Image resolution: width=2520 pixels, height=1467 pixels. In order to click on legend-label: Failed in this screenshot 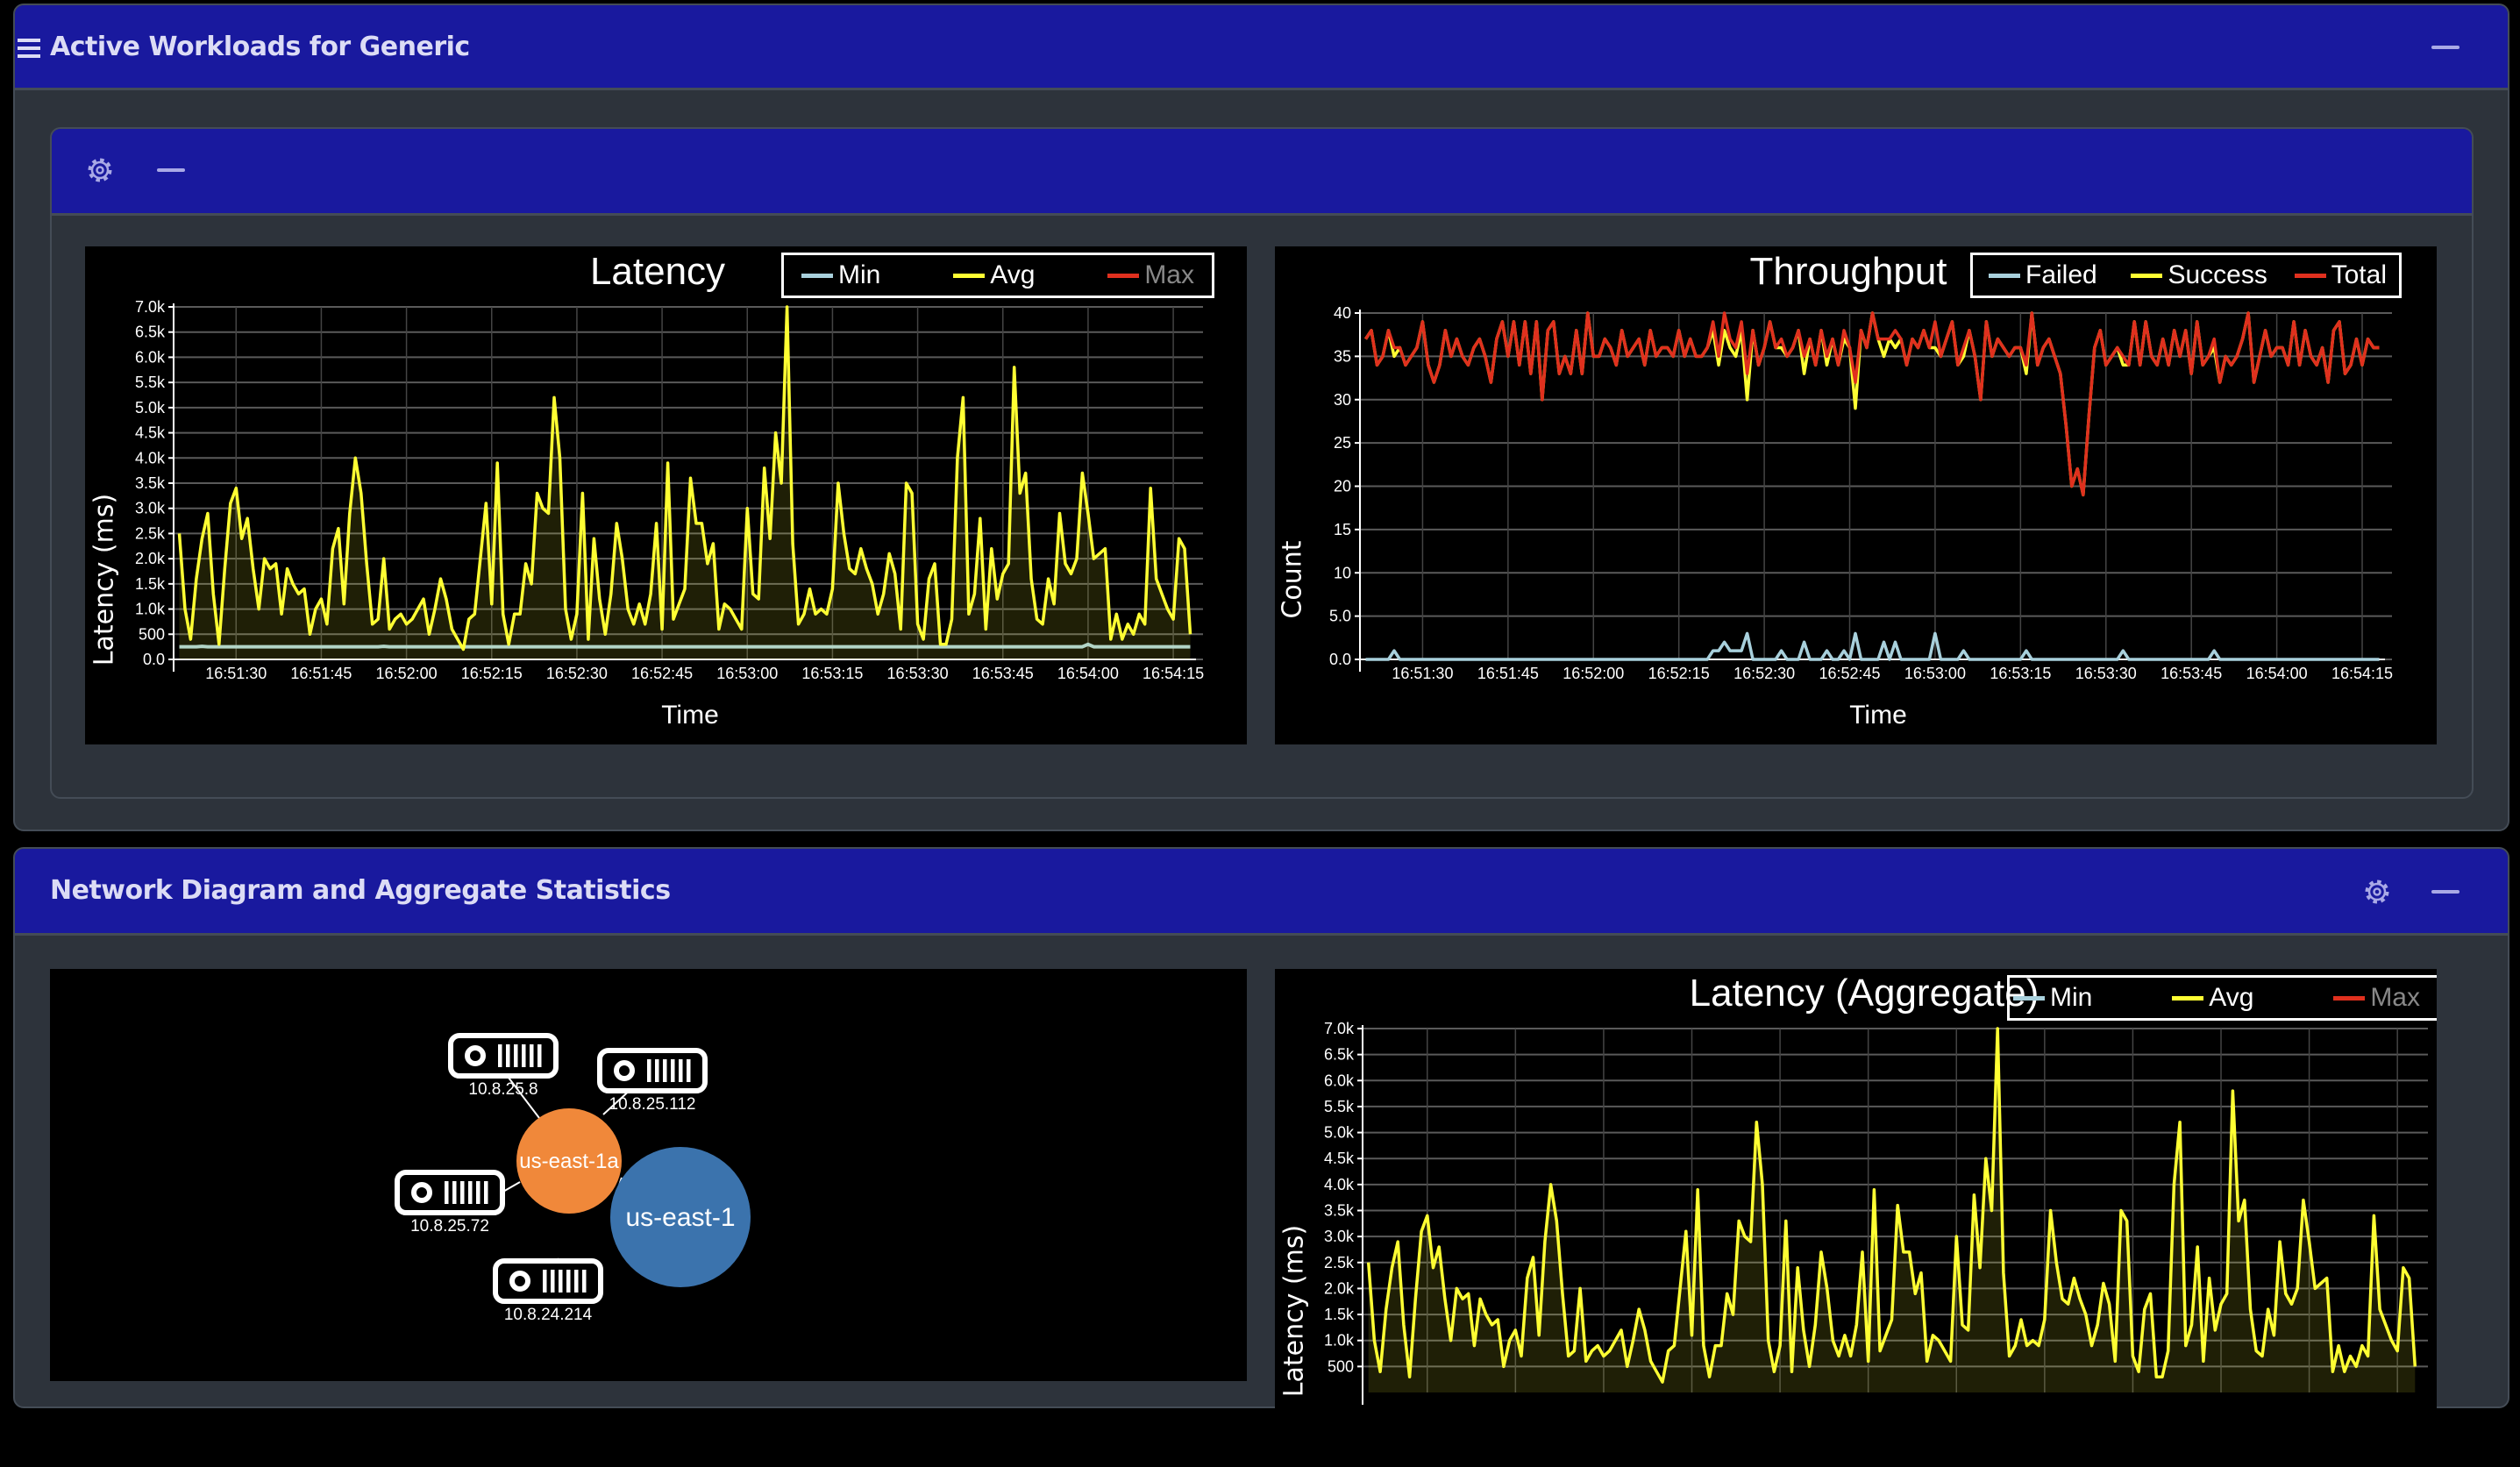, I will do `click(2061, 275)`.